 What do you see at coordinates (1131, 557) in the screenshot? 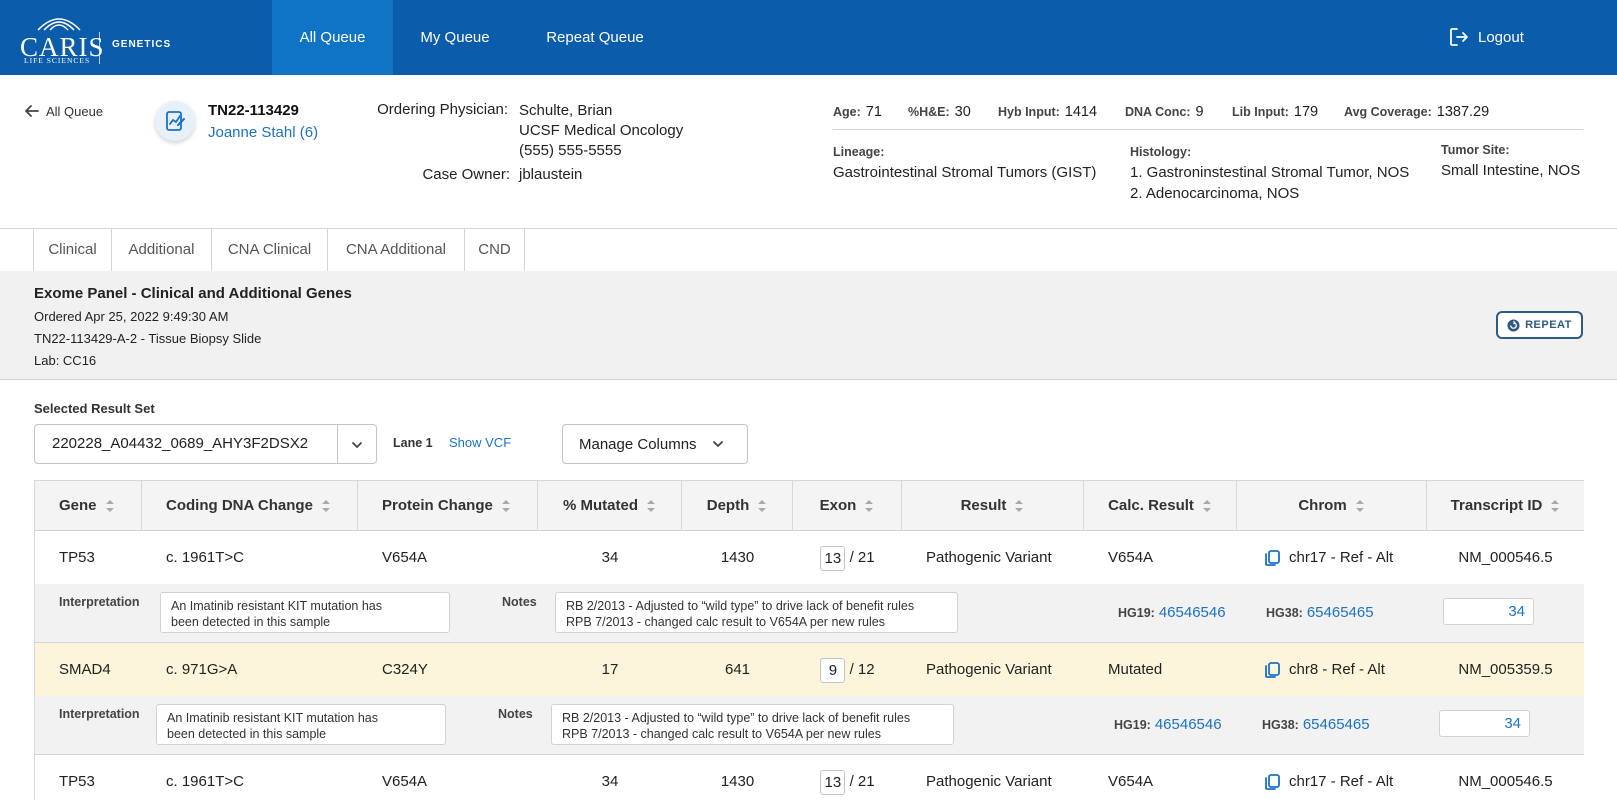
I see `cell-calc-result: V654A` at bounding box center [1131, 557].